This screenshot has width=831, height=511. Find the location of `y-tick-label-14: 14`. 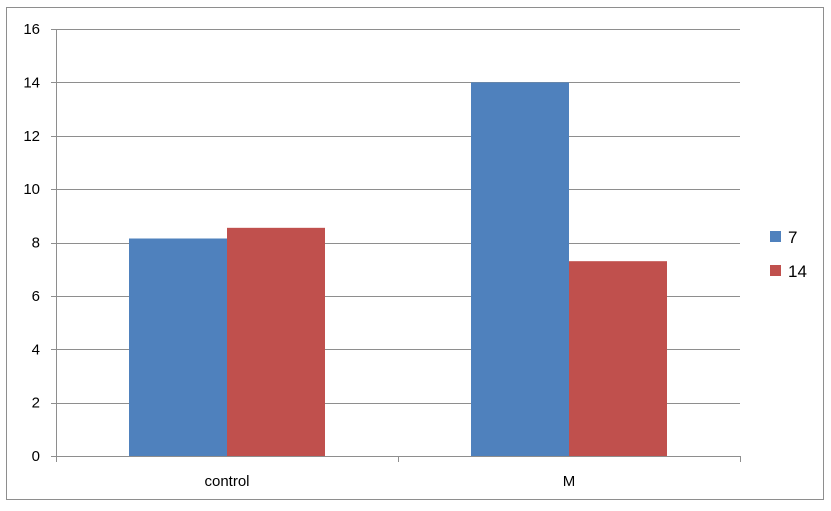

y-tick-label-14: 14 is located at coordinates (31, 82).